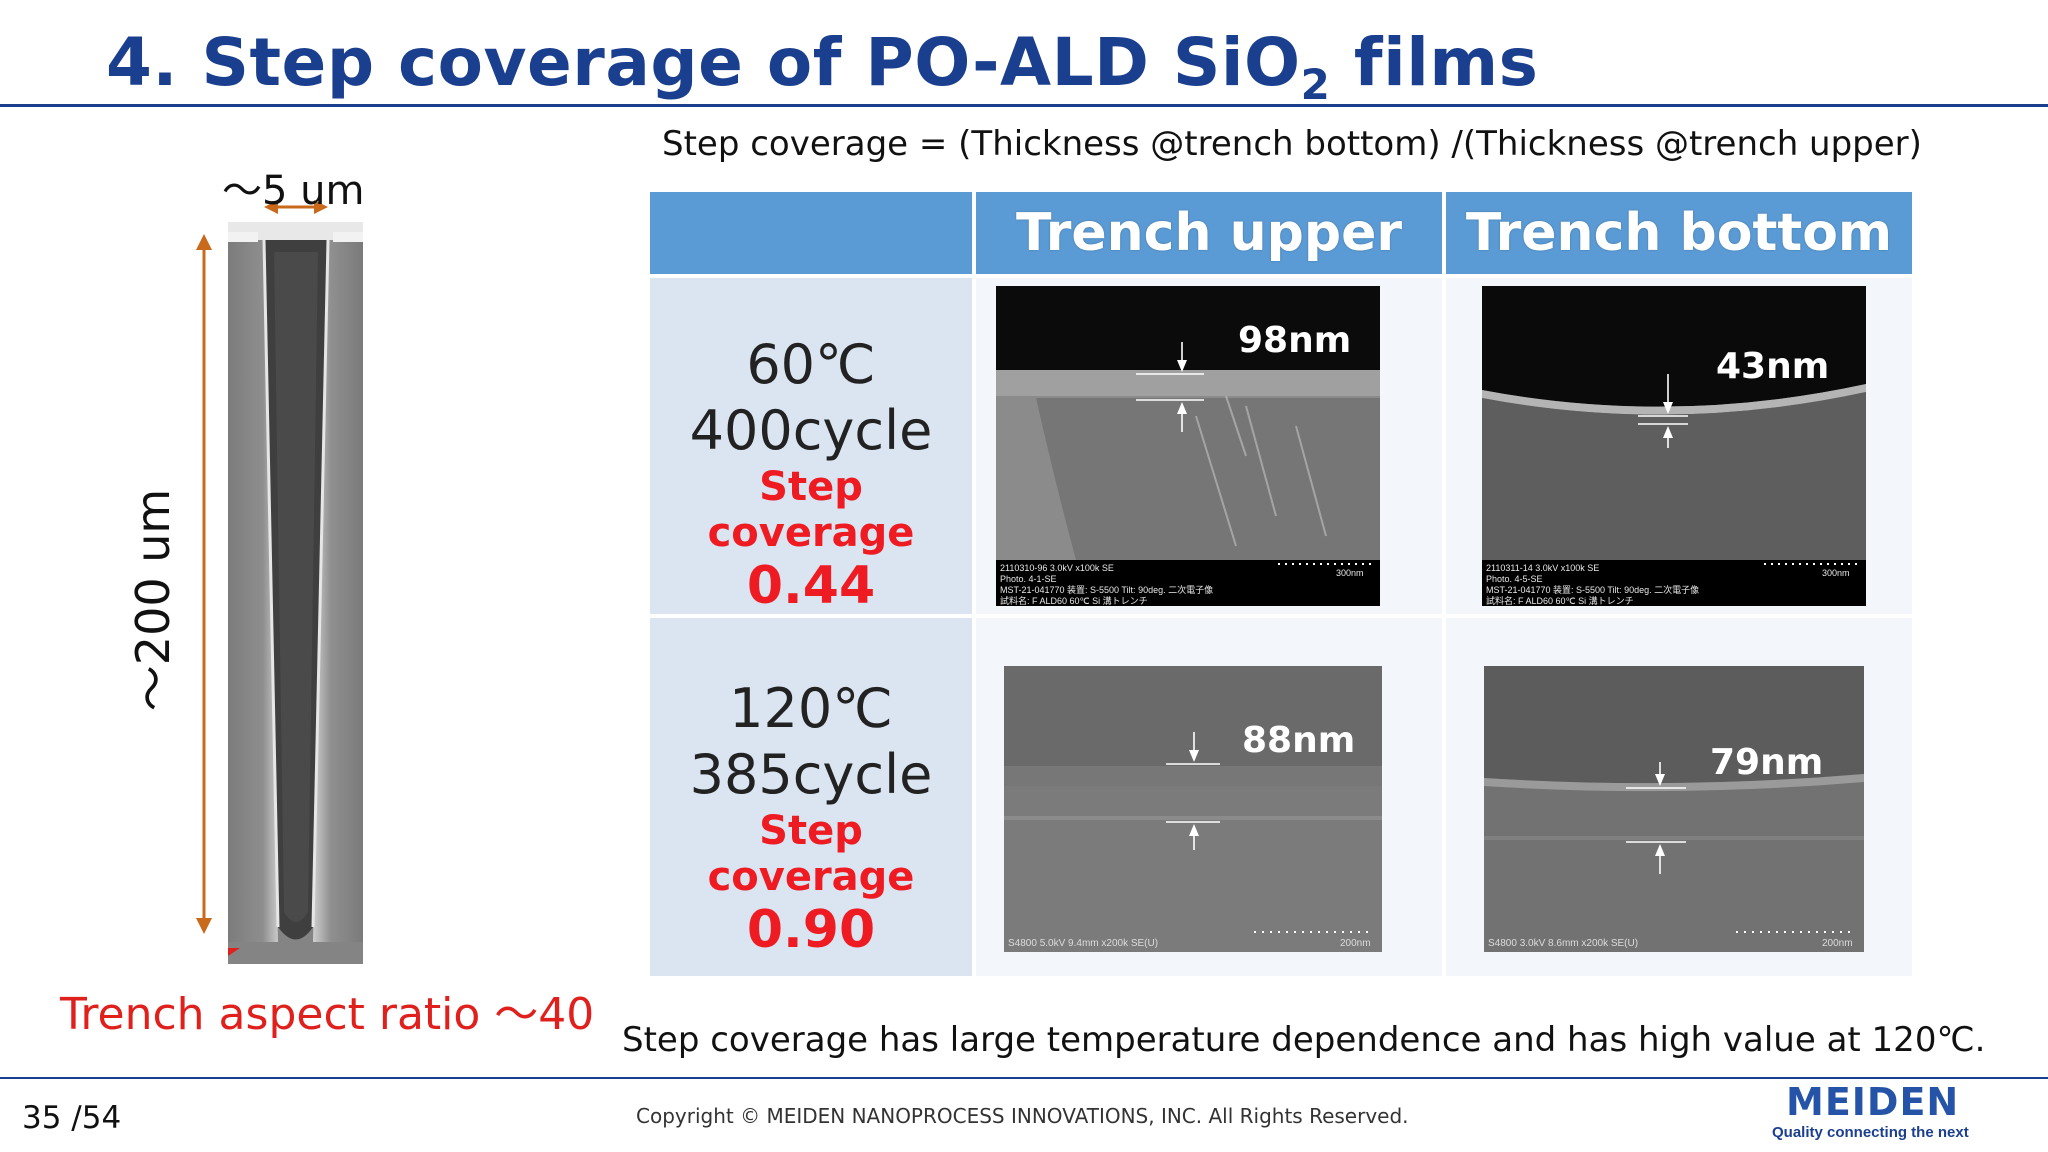 The height and width of the screenshot is (1152, 2048). I want to click on page-number: 35 /54, so click(72, 1118).